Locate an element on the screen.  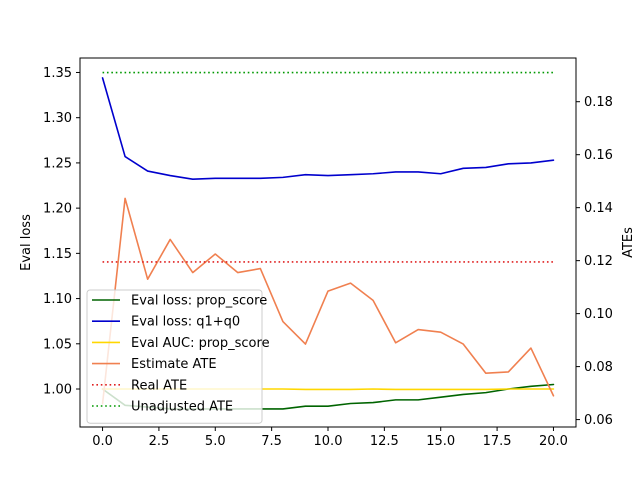
legend-label: Eval loss: prop_score is located at coordinates (199, 301).